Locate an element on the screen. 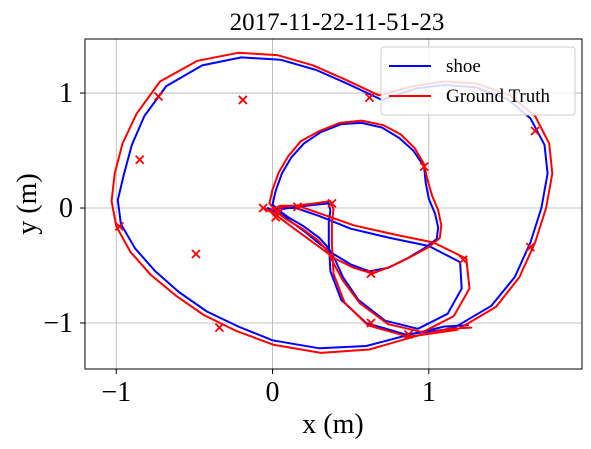  x-tick-label: 1 is located at coordinates (429, 392).